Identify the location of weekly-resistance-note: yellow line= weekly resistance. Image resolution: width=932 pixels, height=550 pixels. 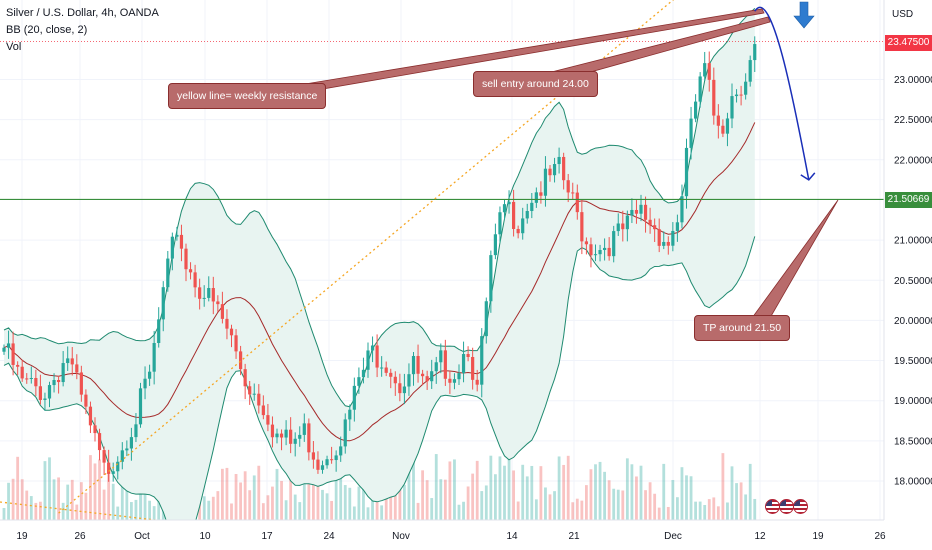
(247, 96).